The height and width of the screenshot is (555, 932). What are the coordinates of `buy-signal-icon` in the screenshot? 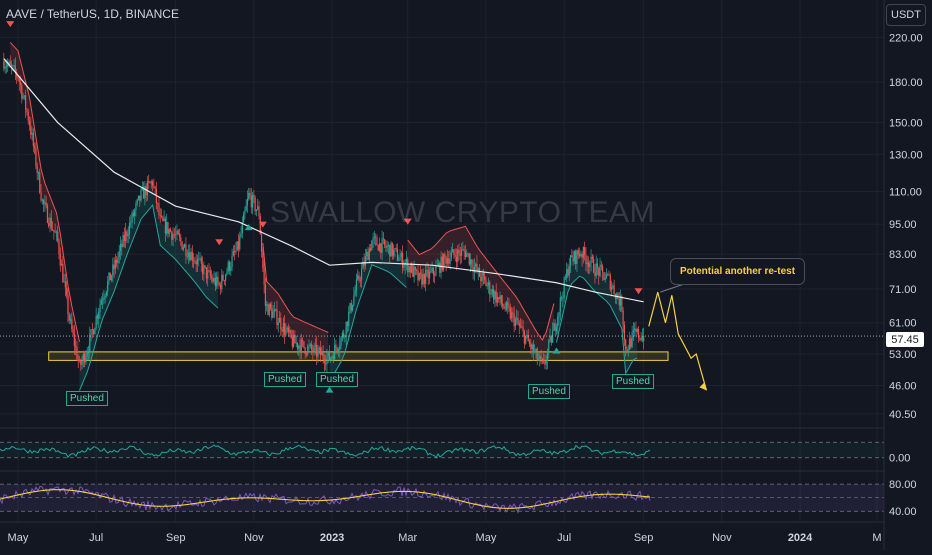 It's located at (329, 389).